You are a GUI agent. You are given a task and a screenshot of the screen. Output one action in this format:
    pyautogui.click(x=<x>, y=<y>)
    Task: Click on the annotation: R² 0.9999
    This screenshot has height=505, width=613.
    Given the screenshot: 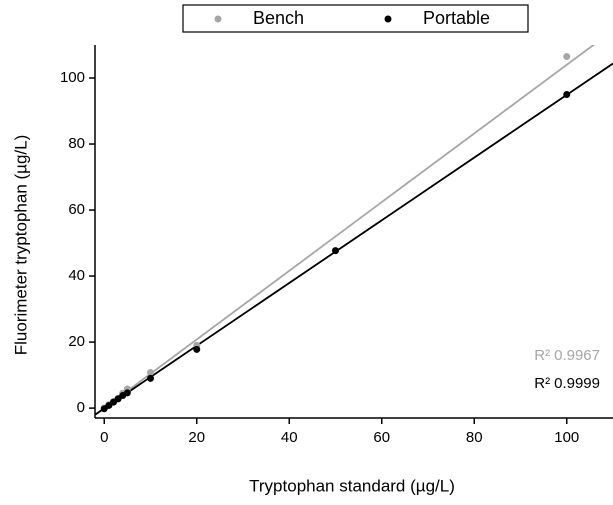 What is the action you would take?
    pyautogui.click(x=567, y=383)
    